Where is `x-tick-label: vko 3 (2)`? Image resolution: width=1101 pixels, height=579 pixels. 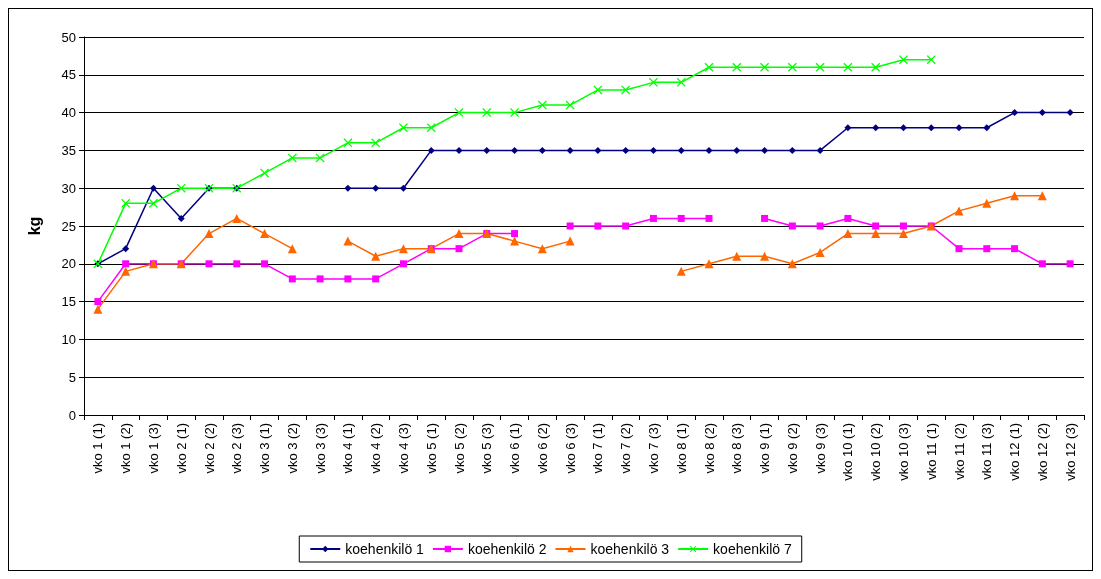
x-tick-label: vko 3 (2) is located at coordinates (292, 448).